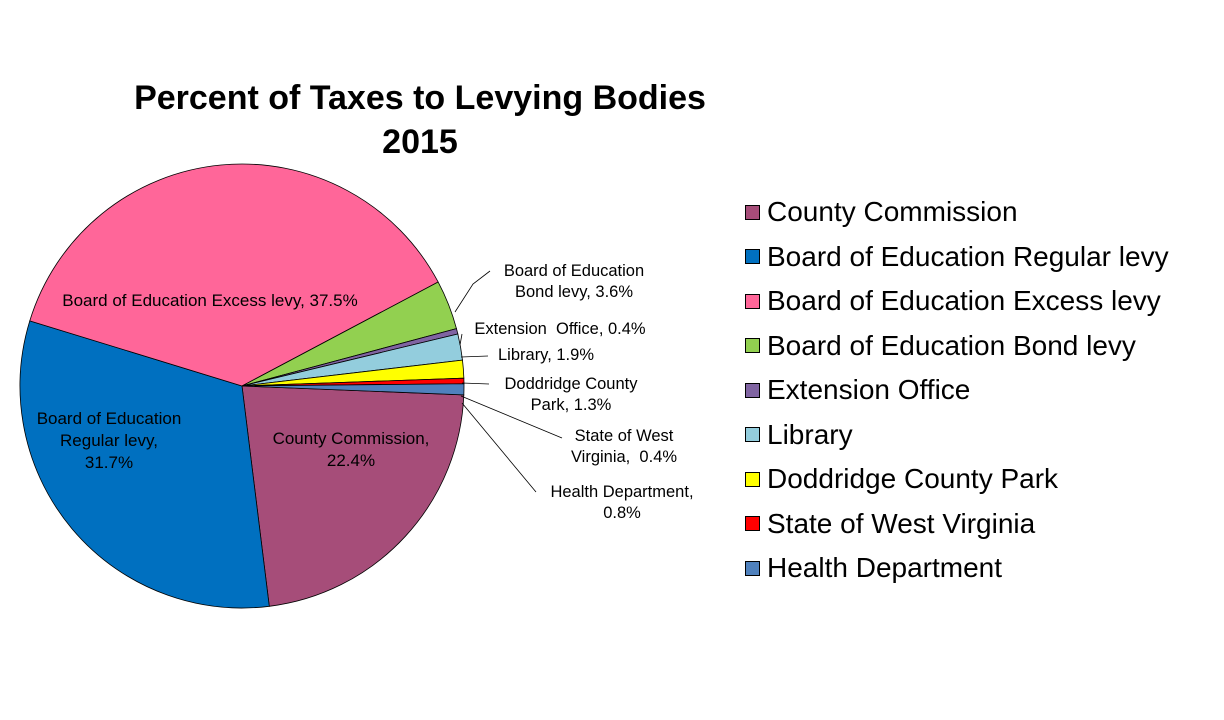 This screenshot has width=1224, height=720. Describe the element at coordinates (511, 417) in the screenshot. I see `leader-line-state-of-west-virginia` at that location.